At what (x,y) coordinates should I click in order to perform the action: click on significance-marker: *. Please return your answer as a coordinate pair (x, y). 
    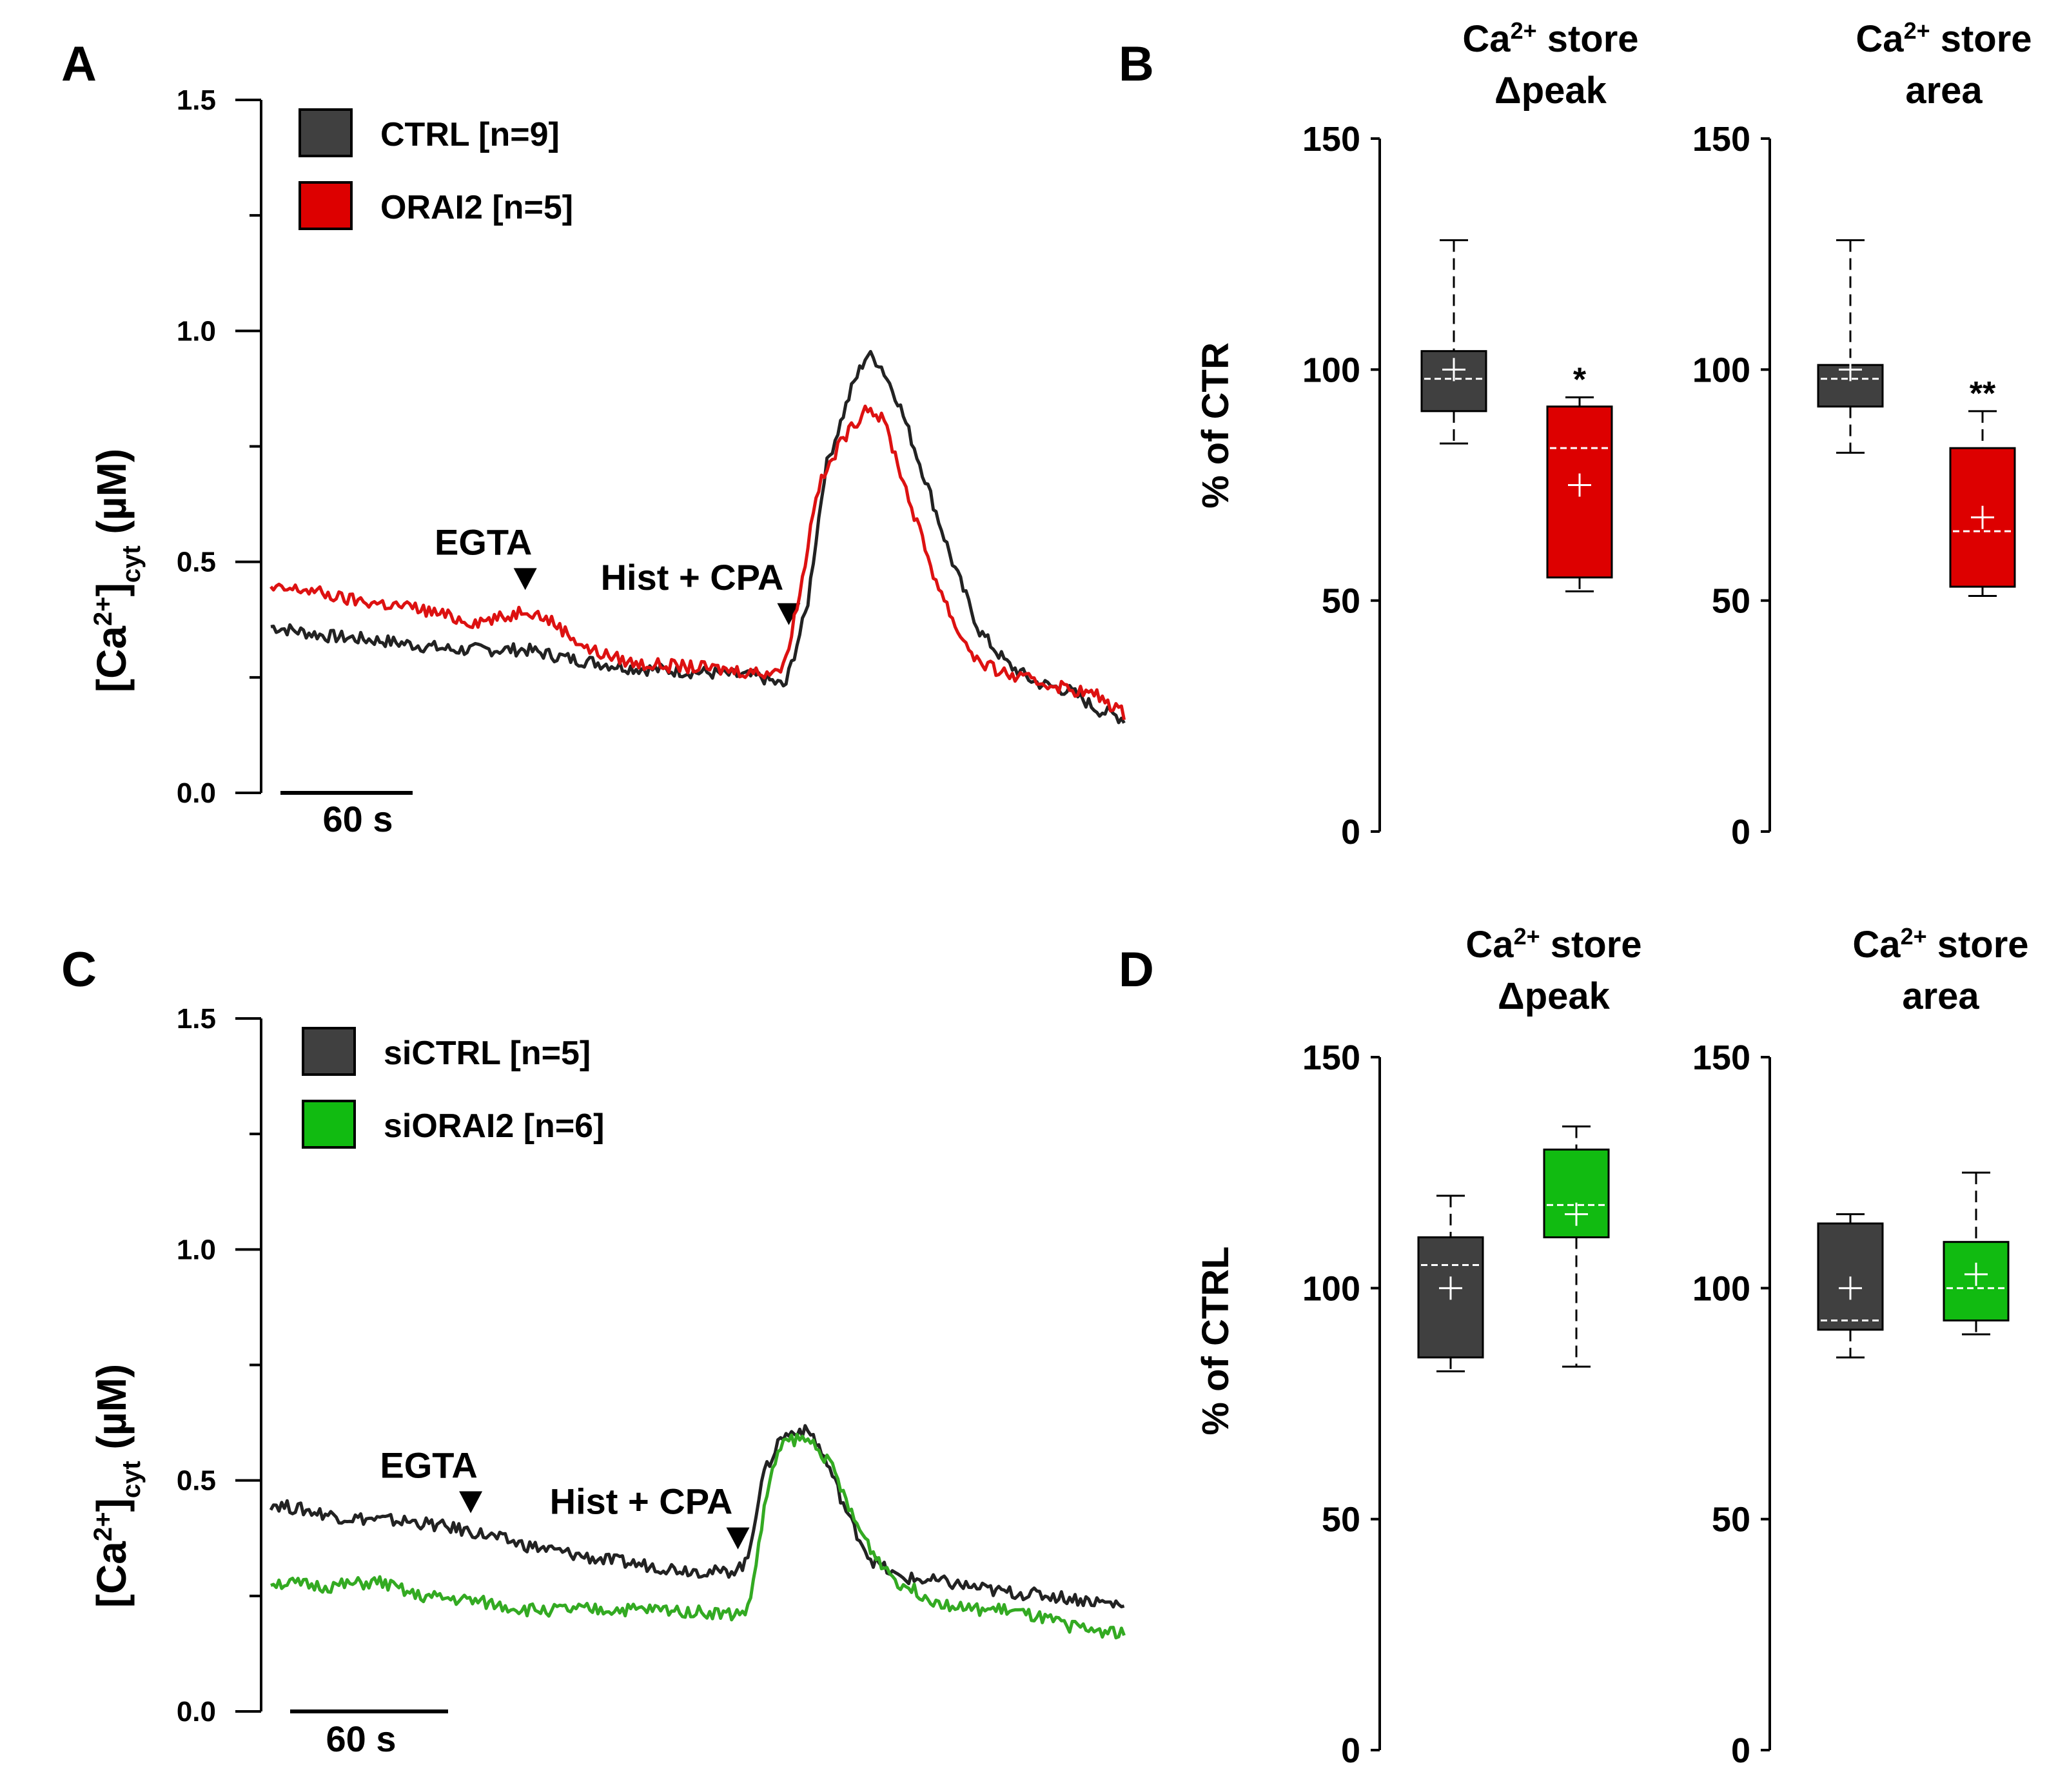
    Looking at the image, I should click on (1580, 379).